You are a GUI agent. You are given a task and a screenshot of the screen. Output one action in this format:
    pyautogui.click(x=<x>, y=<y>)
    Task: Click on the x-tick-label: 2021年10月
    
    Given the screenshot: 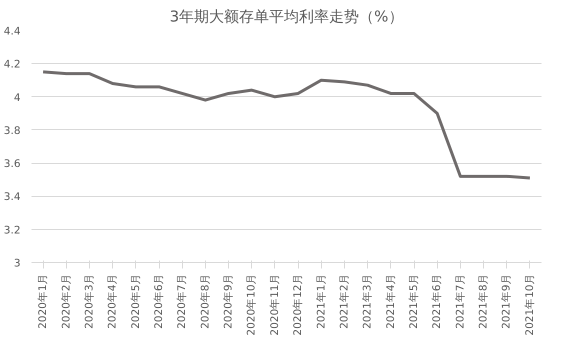 What is the action you would take?
    pyautogui.click(x=530, y=304)
    